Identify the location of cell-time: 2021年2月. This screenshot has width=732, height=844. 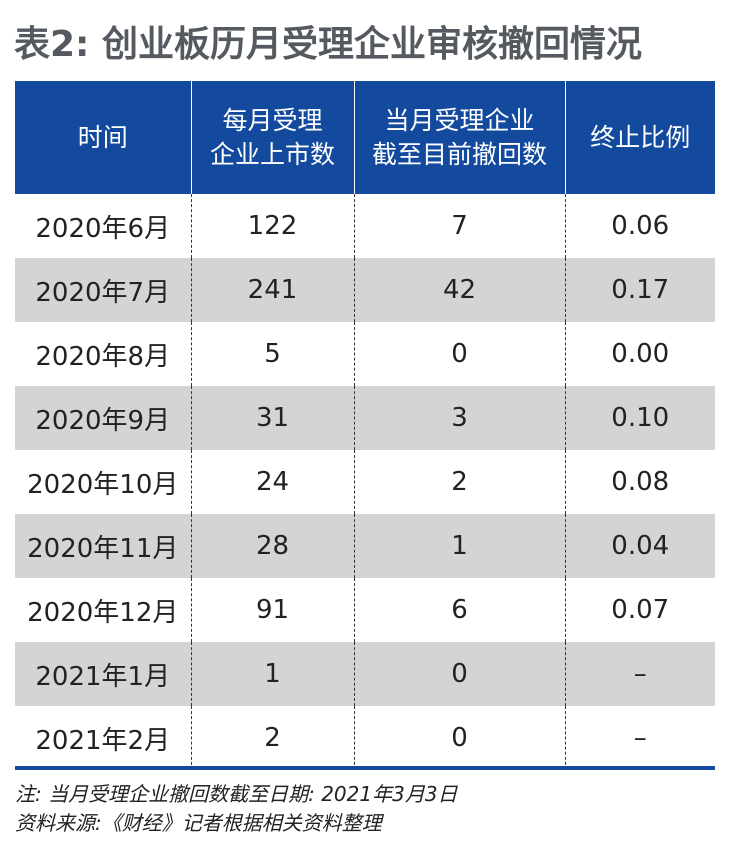
(103, 740).